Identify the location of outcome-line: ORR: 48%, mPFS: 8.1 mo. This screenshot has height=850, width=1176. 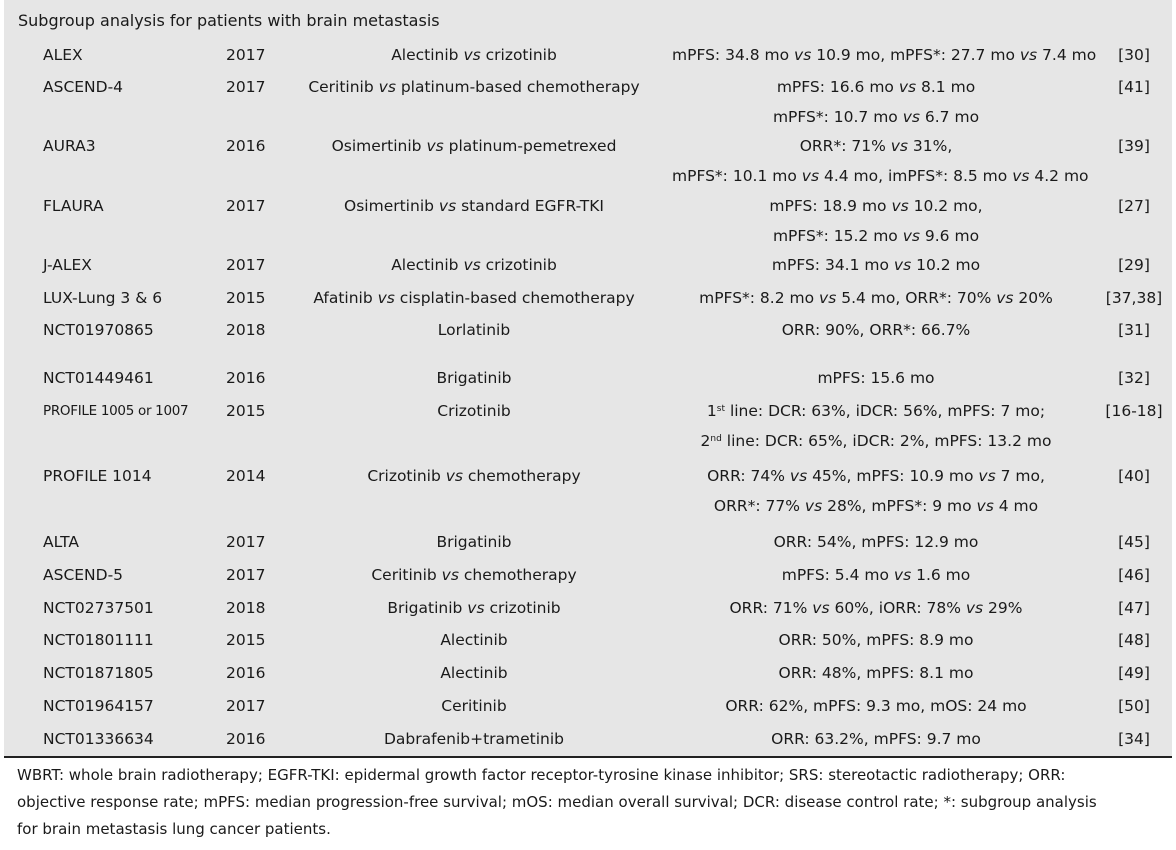
(876, 673).